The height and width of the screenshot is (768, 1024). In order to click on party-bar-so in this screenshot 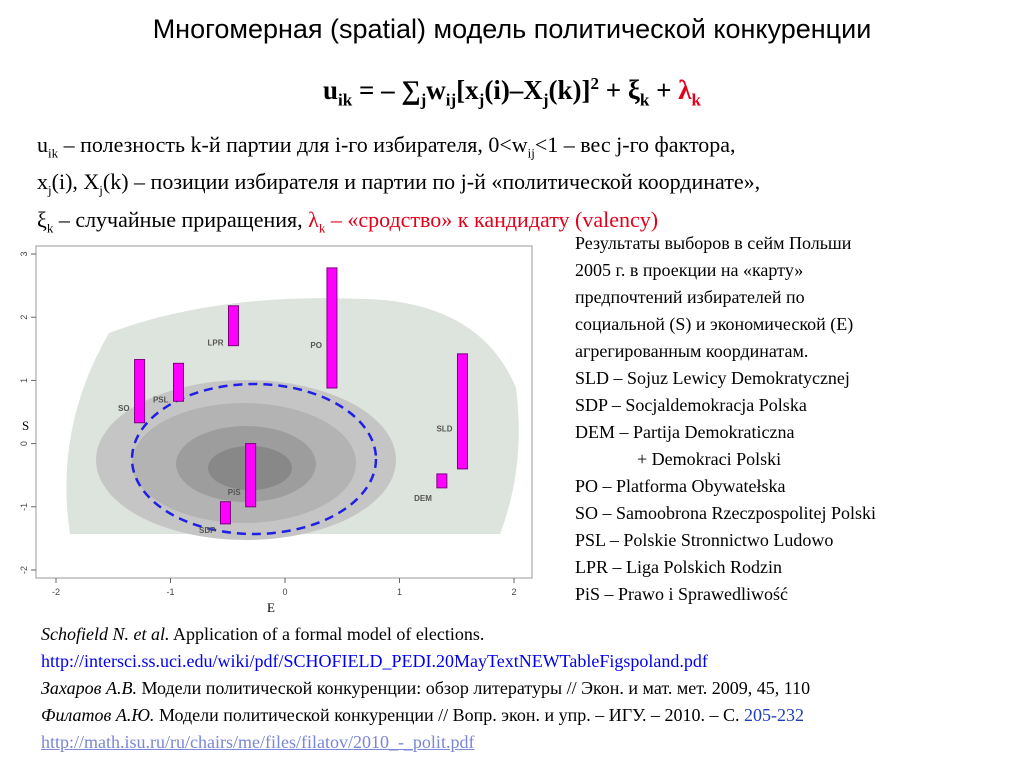, I will do `click(140, 391)`.